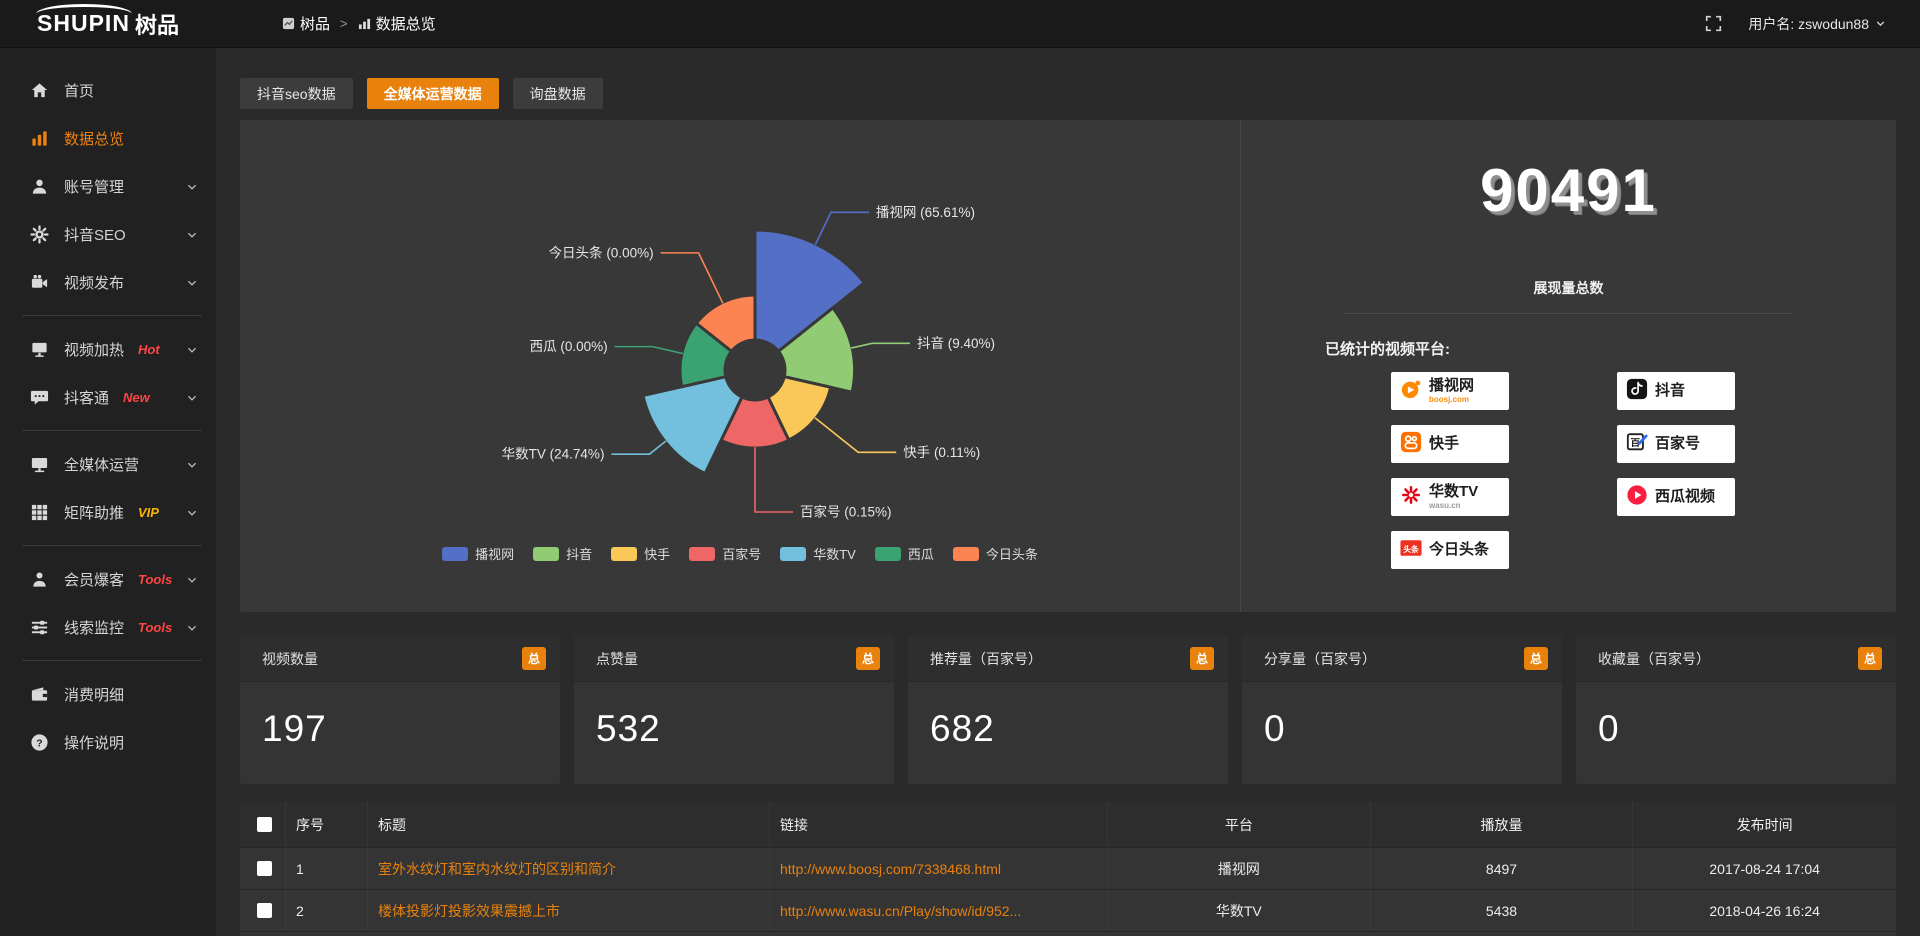 This screenshot has height=936, width=1920. Describe the element at coordinates (1275, 728) in the screenshot. I see `stat-card-value: 0` at that location.